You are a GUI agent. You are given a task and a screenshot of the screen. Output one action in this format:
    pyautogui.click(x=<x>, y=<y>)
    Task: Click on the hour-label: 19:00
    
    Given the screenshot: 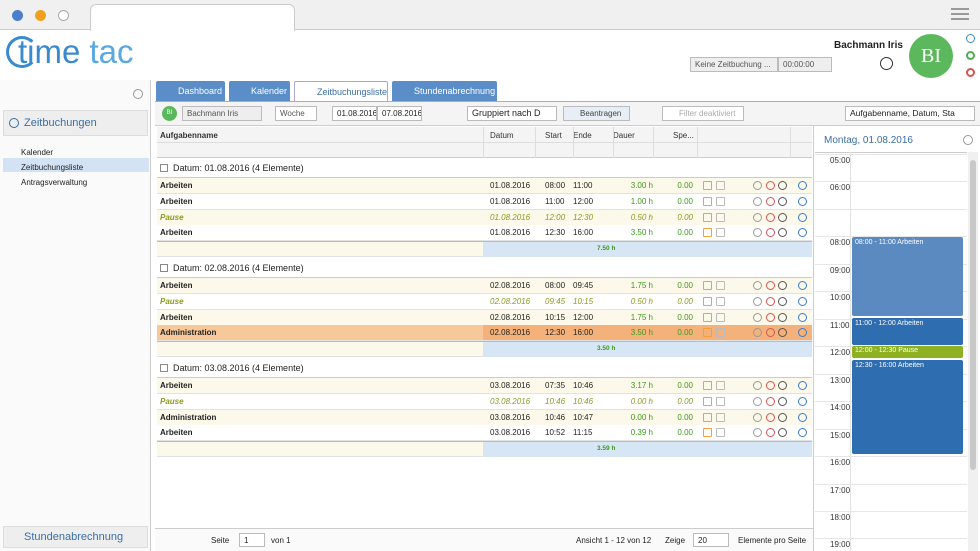 What is the action you would take?
    pyautogui.click(x=840, y=544)
    